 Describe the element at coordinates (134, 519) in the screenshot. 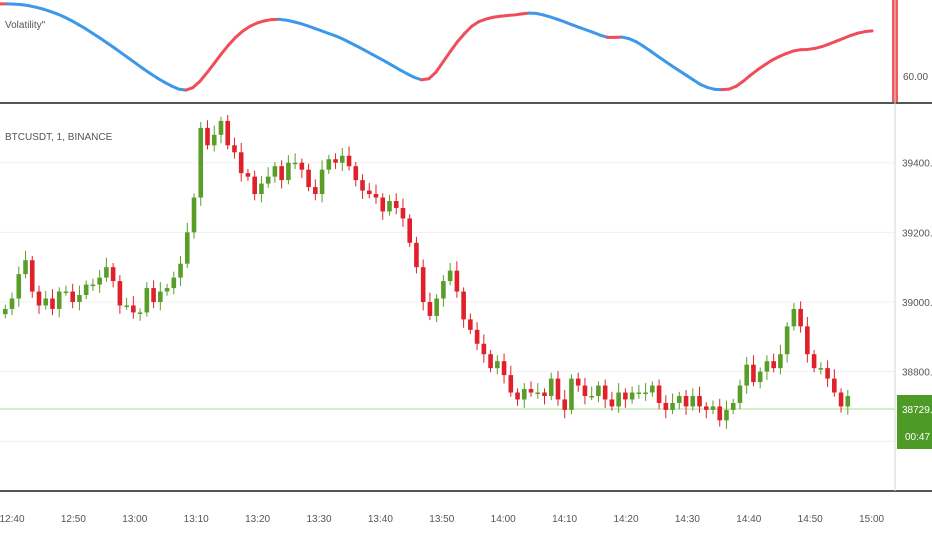

I see `time-tick-label: 13:00` at that location.